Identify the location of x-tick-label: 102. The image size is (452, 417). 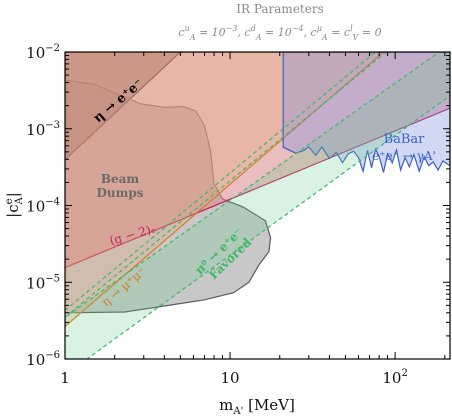
(394, 377).